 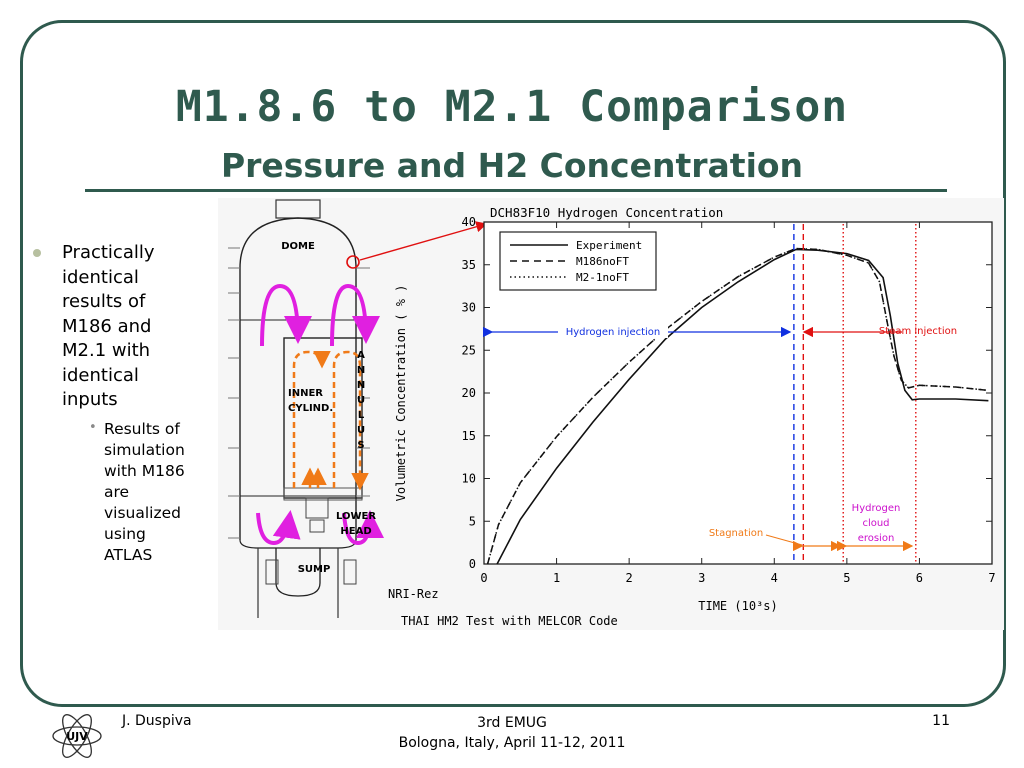 I want to click on y-axis-label: Volumetric Concentration ( % ), so click(x=401, y=393).